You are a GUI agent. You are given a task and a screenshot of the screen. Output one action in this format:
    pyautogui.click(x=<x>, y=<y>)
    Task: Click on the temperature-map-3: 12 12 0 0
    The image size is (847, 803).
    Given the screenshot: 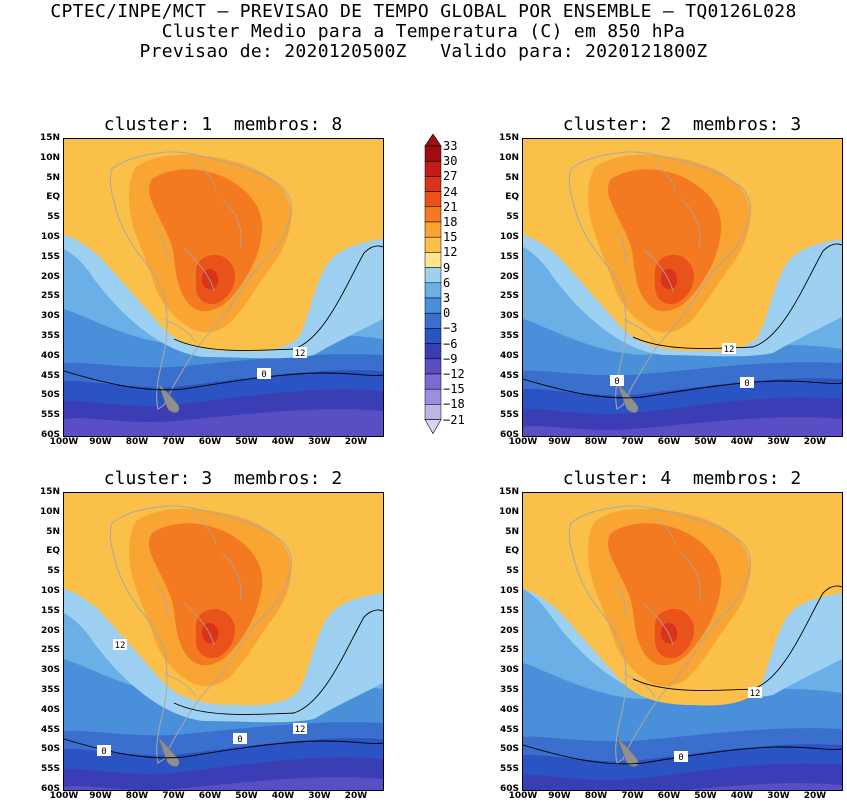 What is the action you would take?
    pyautogui.click(x=223, y=641)
    